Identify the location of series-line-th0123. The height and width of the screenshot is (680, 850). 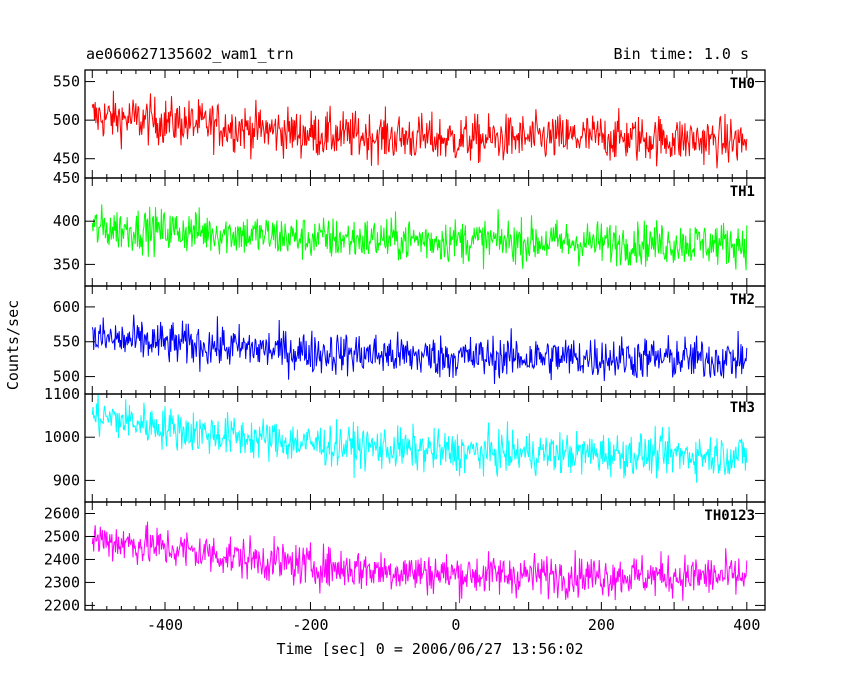
(419, 562).